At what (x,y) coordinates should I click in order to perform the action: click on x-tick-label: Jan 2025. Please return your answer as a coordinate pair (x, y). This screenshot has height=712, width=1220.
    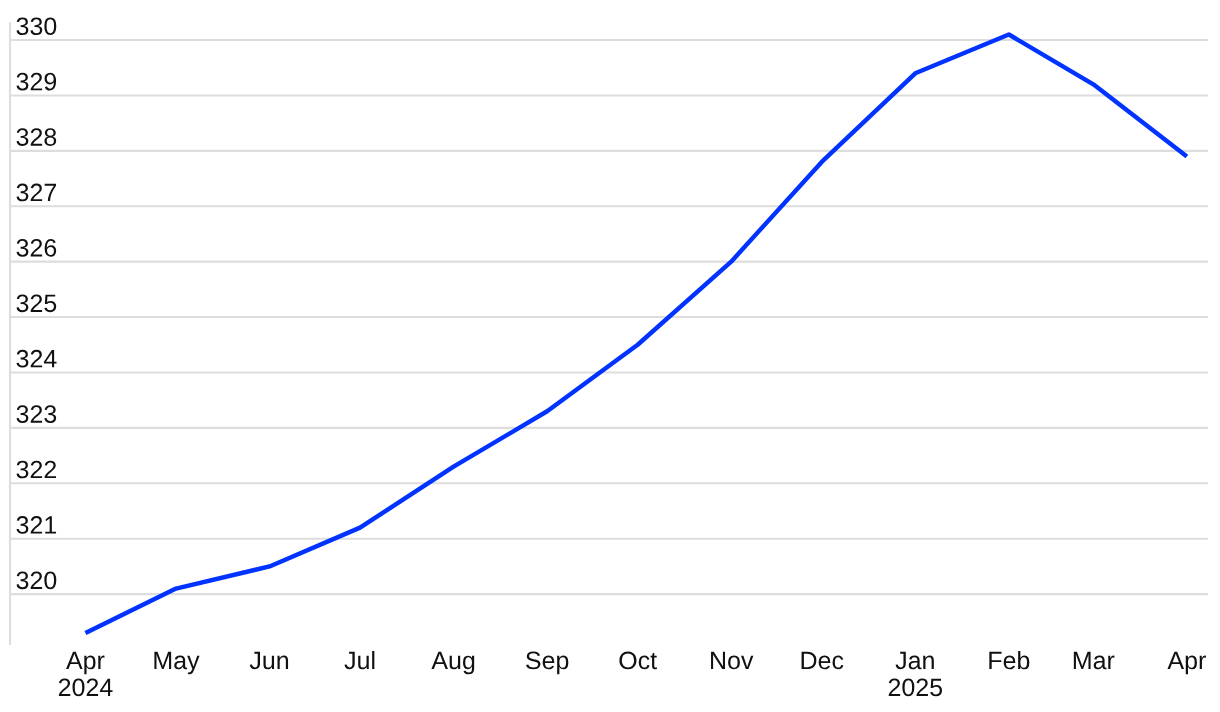
    Looking at the image, I should click on (915, 674).